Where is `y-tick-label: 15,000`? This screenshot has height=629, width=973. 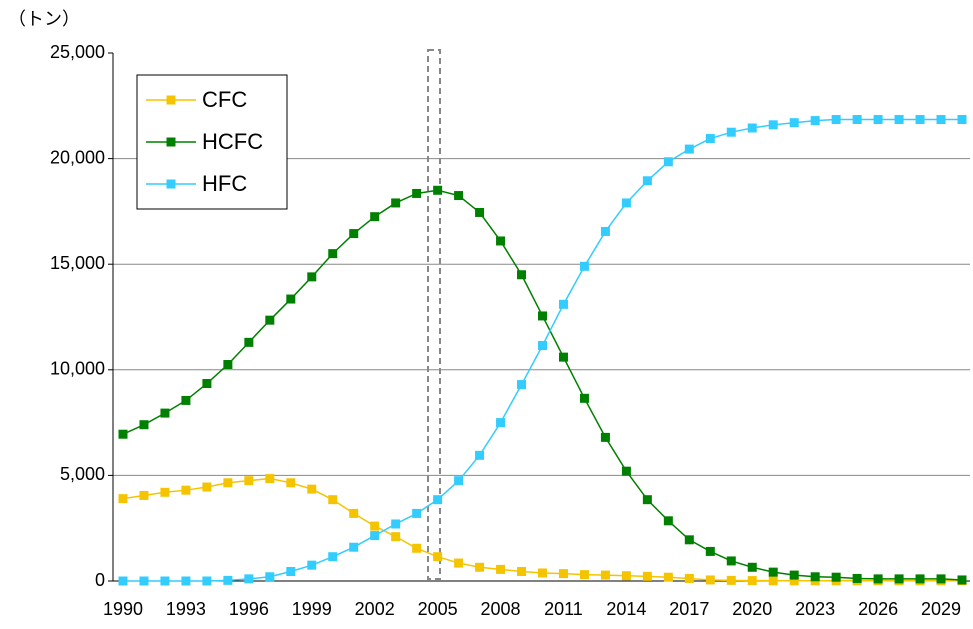 y-tick-label: 15,000 is located at coordinates (77, 263).